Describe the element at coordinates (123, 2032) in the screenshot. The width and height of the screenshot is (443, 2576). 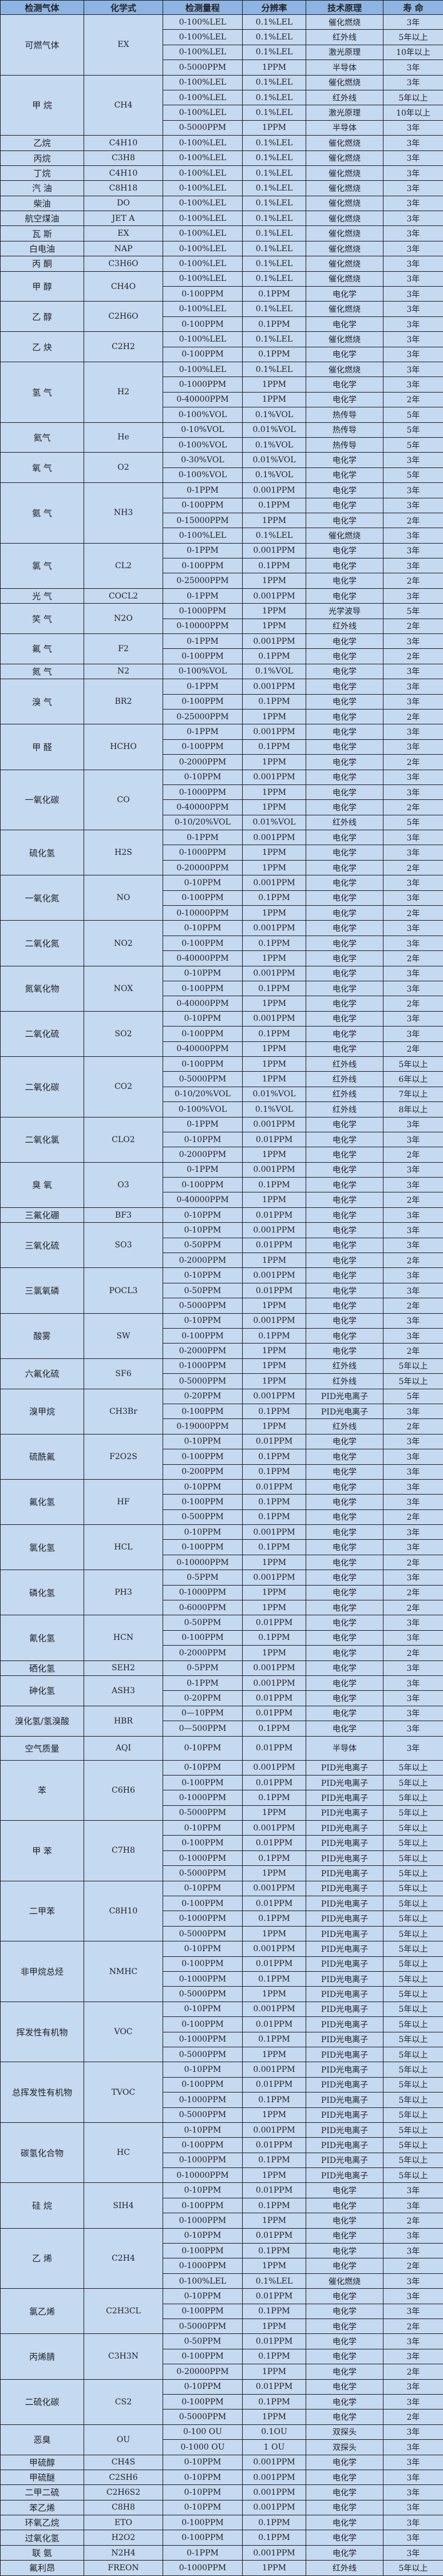
I see `formula-cell: VOC` at that location.